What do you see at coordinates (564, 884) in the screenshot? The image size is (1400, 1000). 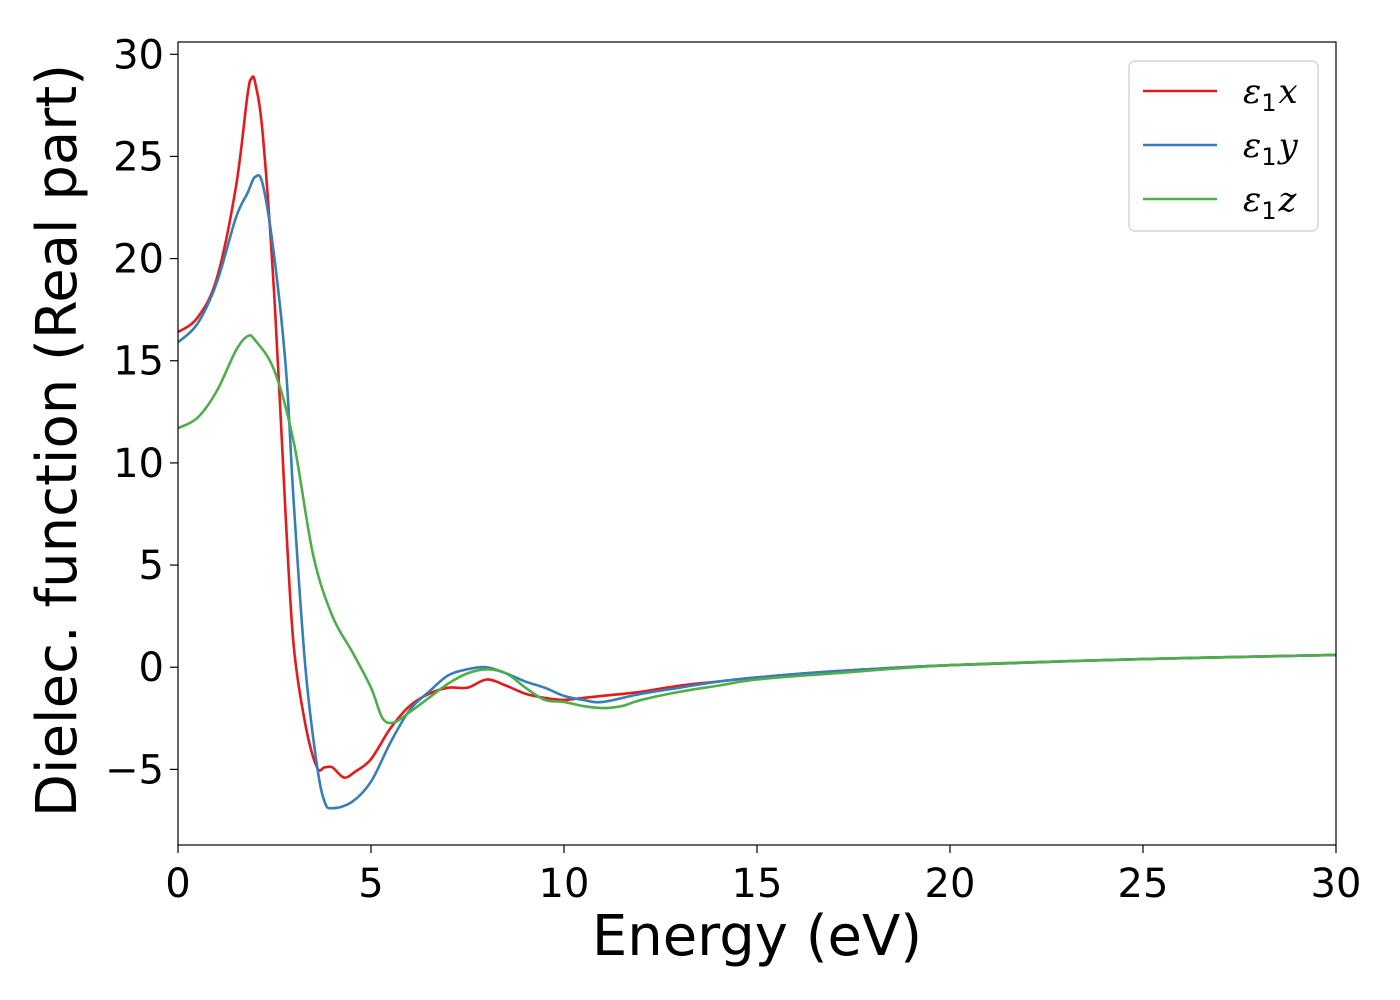 I see `x-tick-label: 10` at bounding box center [564, 884].